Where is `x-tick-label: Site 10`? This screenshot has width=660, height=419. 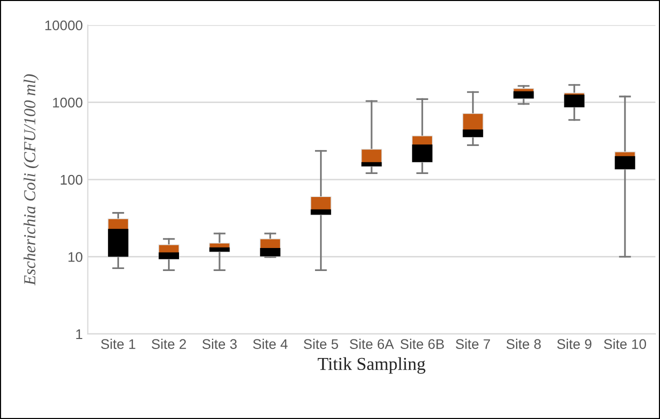
x-tick-label: Site 10 is located at coordinates (625, 344).